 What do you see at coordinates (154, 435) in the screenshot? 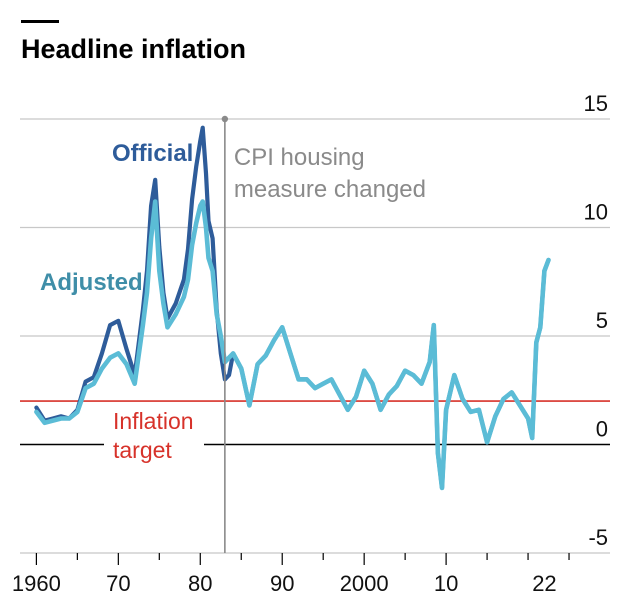
I see `target-label-background` at bounding box center [154, 435].